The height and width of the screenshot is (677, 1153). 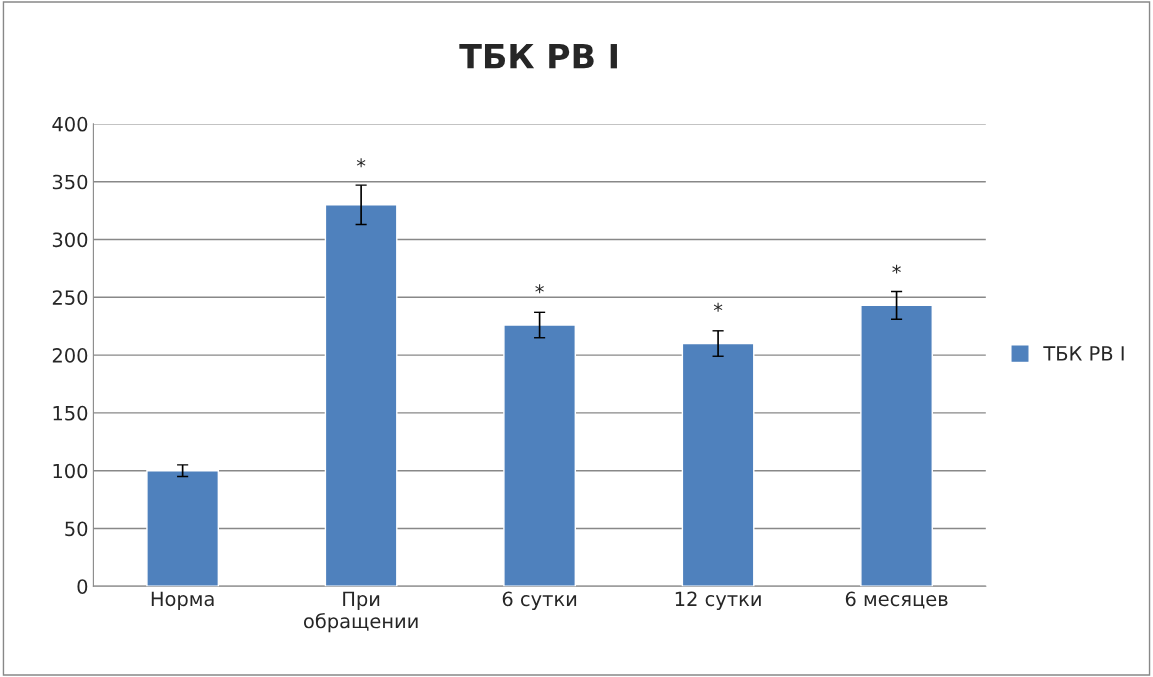 I want to click on x-tick-label: 6 месяцев, so click(x=896, y=600).